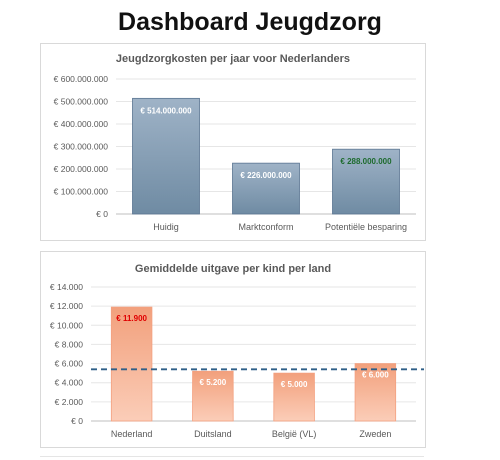 This screenshot has width=500, height=460. What do you see at coordinates (366, 161) in the screenshot?
I see `data-label: € 288.000.000` at bounding box center [366, 161].